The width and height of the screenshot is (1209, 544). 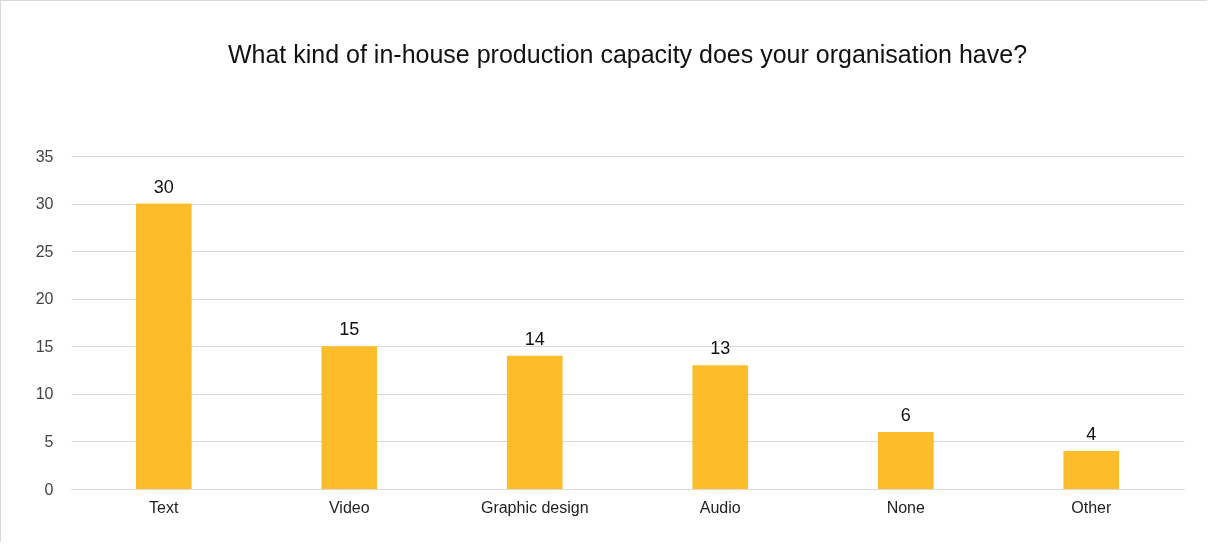 I want to click on x-tick-label: Audio, so click(x=720, y=507).